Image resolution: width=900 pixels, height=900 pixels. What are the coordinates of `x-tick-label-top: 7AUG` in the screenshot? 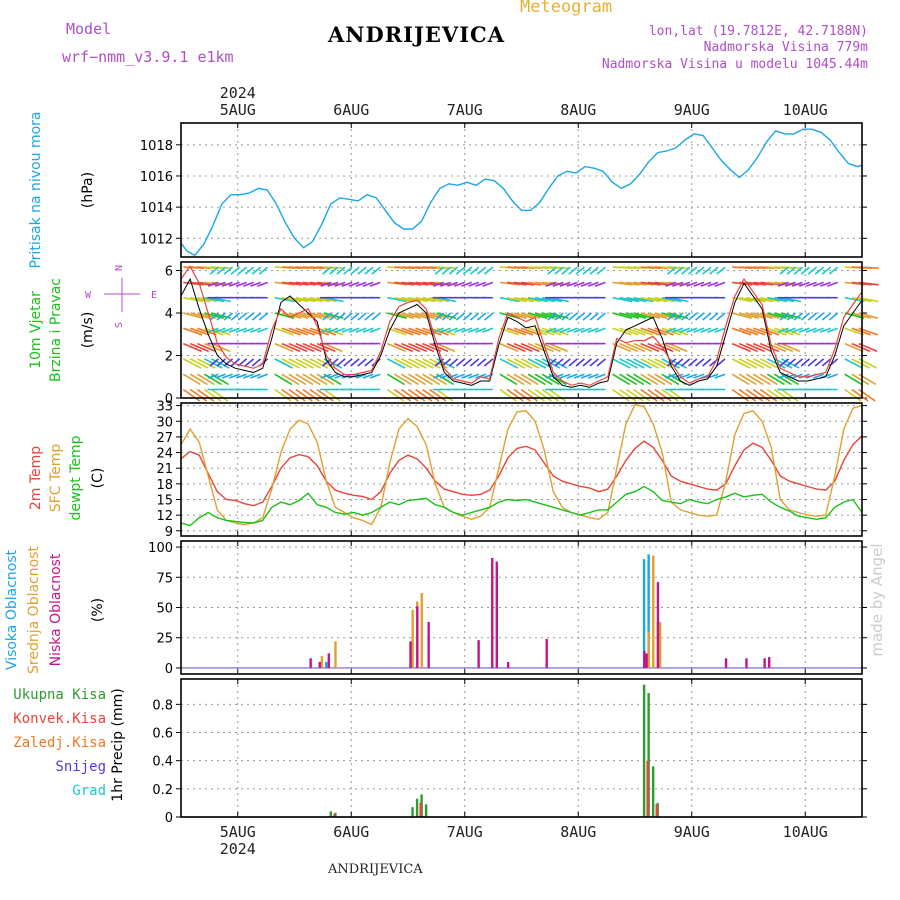 It's located at (465, 110).